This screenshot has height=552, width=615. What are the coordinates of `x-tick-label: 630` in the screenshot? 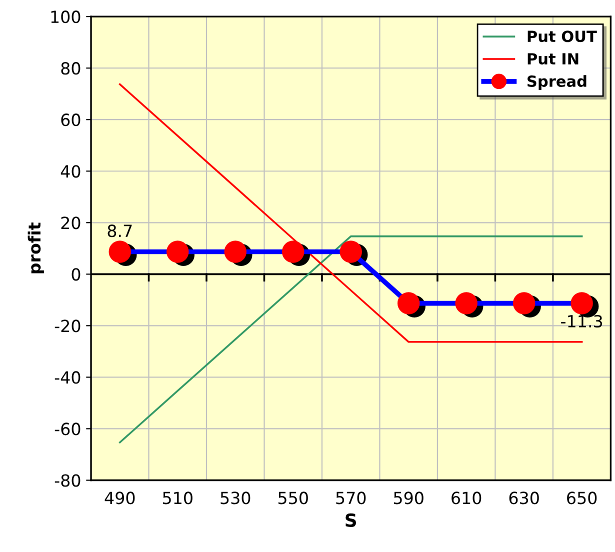 It's located at (524, 498).